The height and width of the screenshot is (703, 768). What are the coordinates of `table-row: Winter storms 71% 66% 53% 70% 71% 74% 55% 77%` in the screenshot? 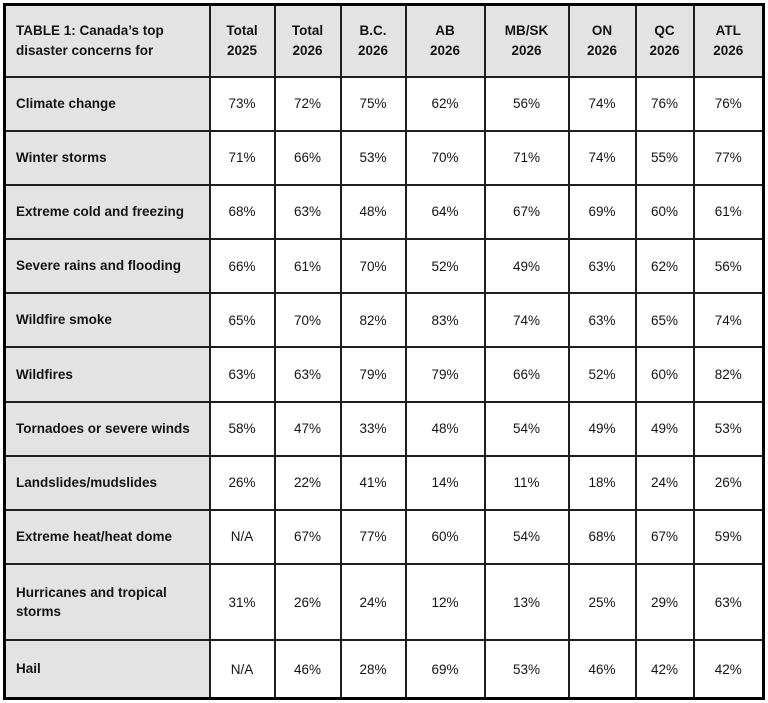 It's located at (384, 157).